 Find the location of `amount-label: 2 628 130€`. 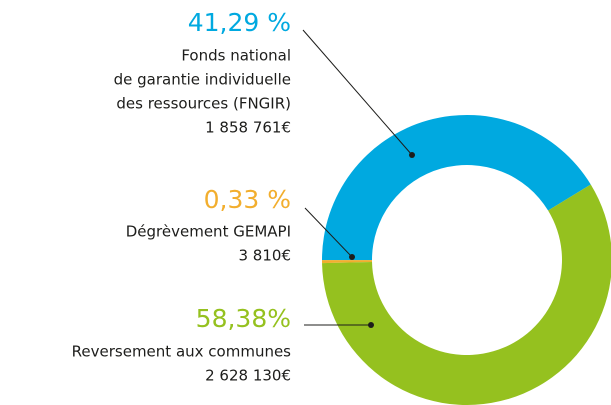

amount-label: 2 628 130€ is located at coordinates (248, 376).